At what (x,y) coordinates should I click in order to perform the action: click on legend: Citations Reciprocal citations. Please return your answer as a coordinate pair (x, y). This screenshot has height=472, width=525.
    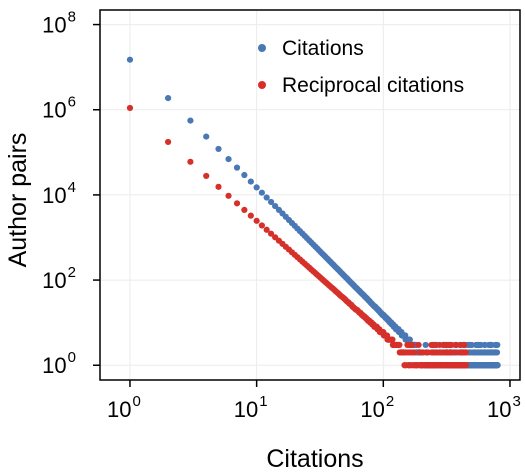
    Looking at the image, I should click on (361, 67).